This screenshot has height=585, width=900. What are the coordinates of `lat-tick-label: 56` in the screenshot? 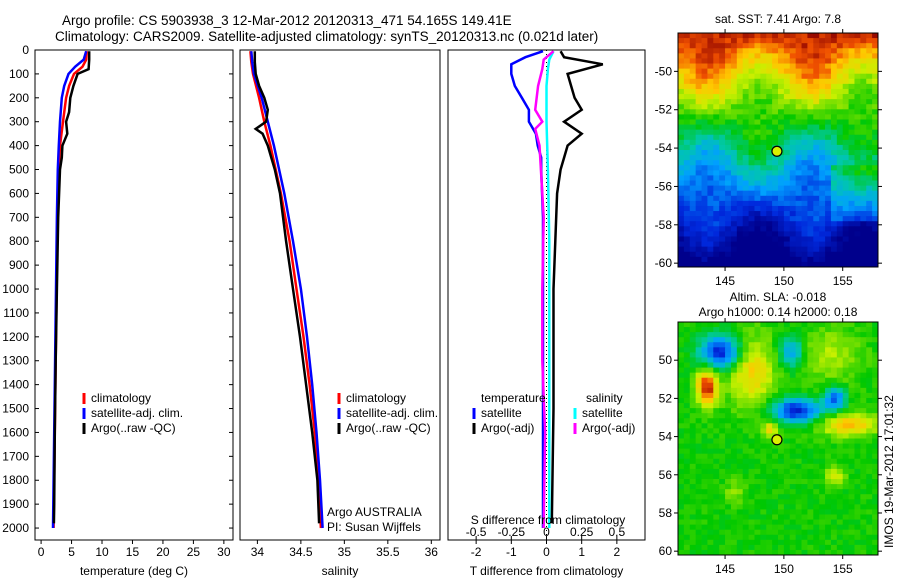 It's located at (666, 475).